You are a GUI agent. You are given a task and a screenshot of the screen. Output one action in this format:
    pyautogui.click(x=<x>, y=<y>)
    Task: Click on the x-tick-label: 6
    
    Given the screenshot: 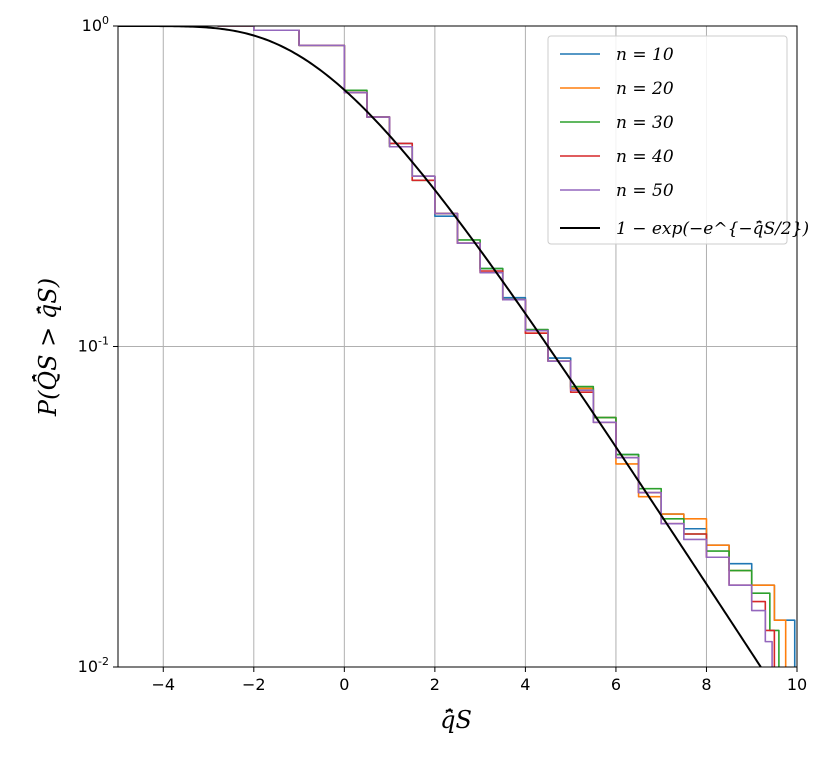 What is the action you would take?
    pyautogui.click(x=616, y=684)
    